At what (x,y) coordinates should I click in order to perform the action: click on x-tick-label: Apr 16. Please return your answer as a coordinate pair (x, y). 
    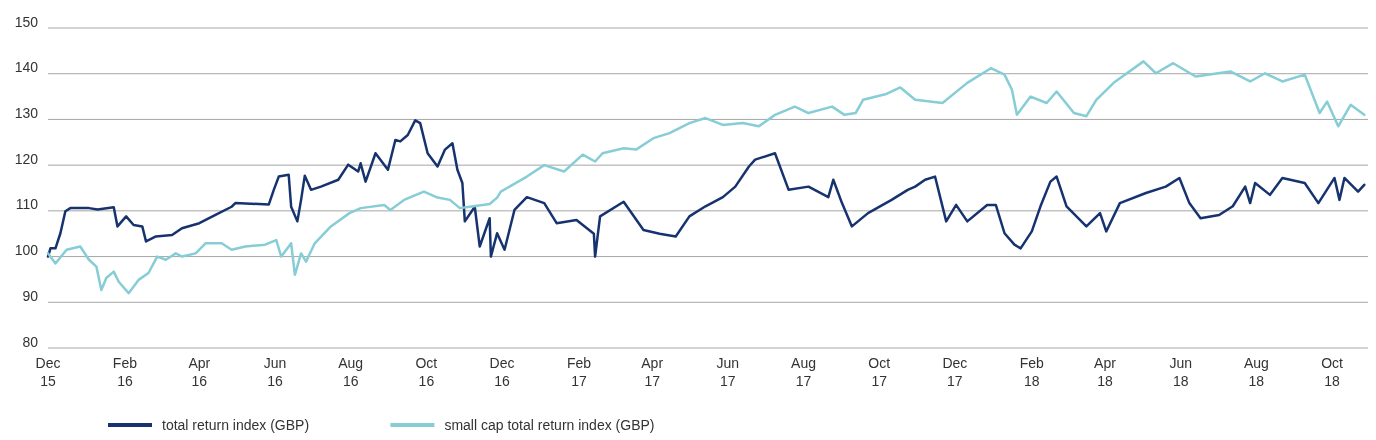
    Looking at the image, I should click on (199, 372).